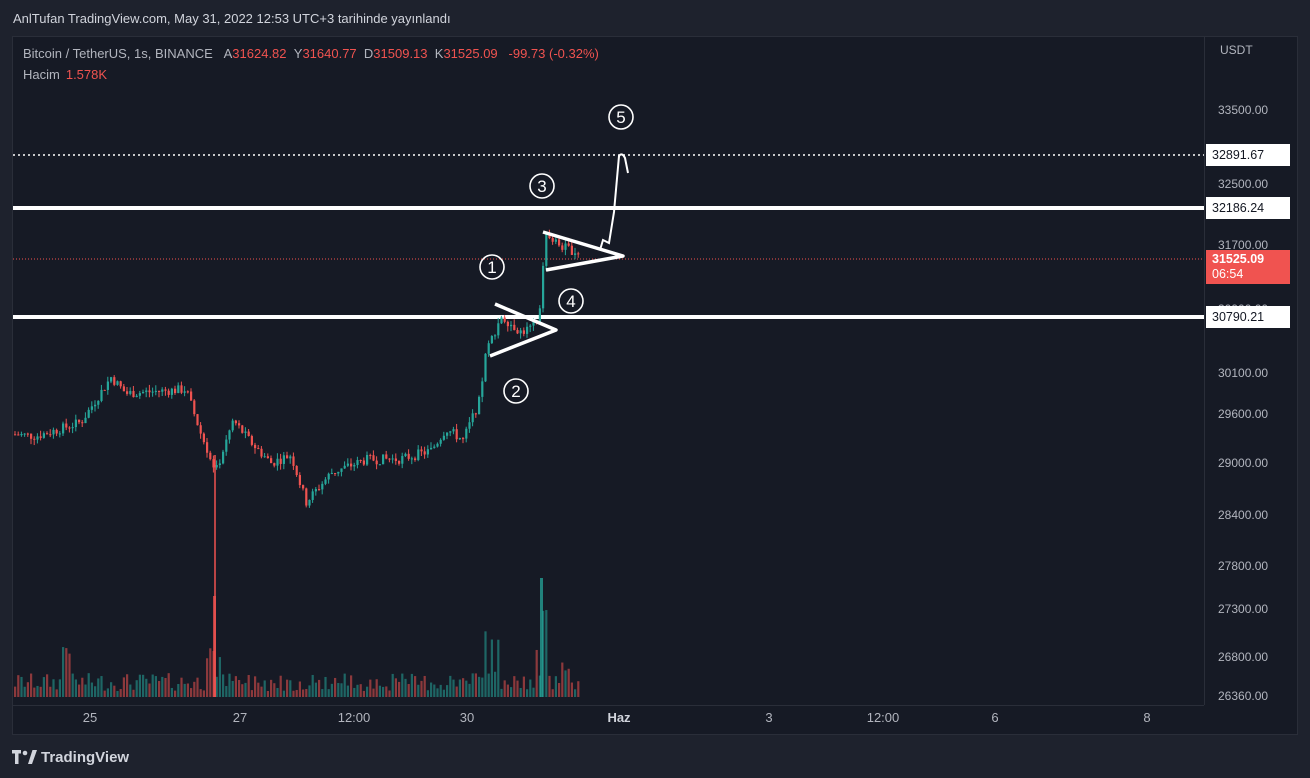 The width and height of the screenshot is (1310, 778). Describe the element at coordinates (259, 53) in the screenshot. I see `open-value: 31624.82` at that location.